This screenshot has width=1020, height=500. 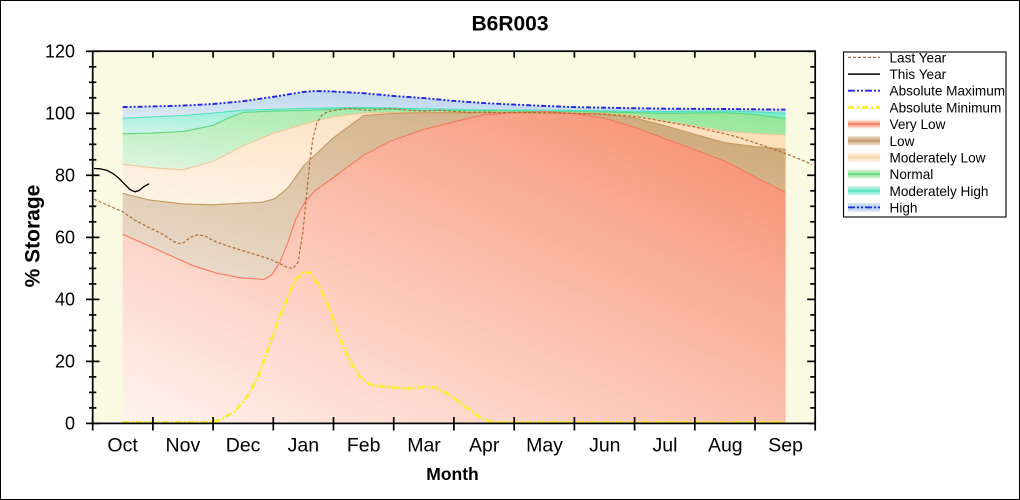 I want to click on svg-text: Feb, so click(x=364, y=446).